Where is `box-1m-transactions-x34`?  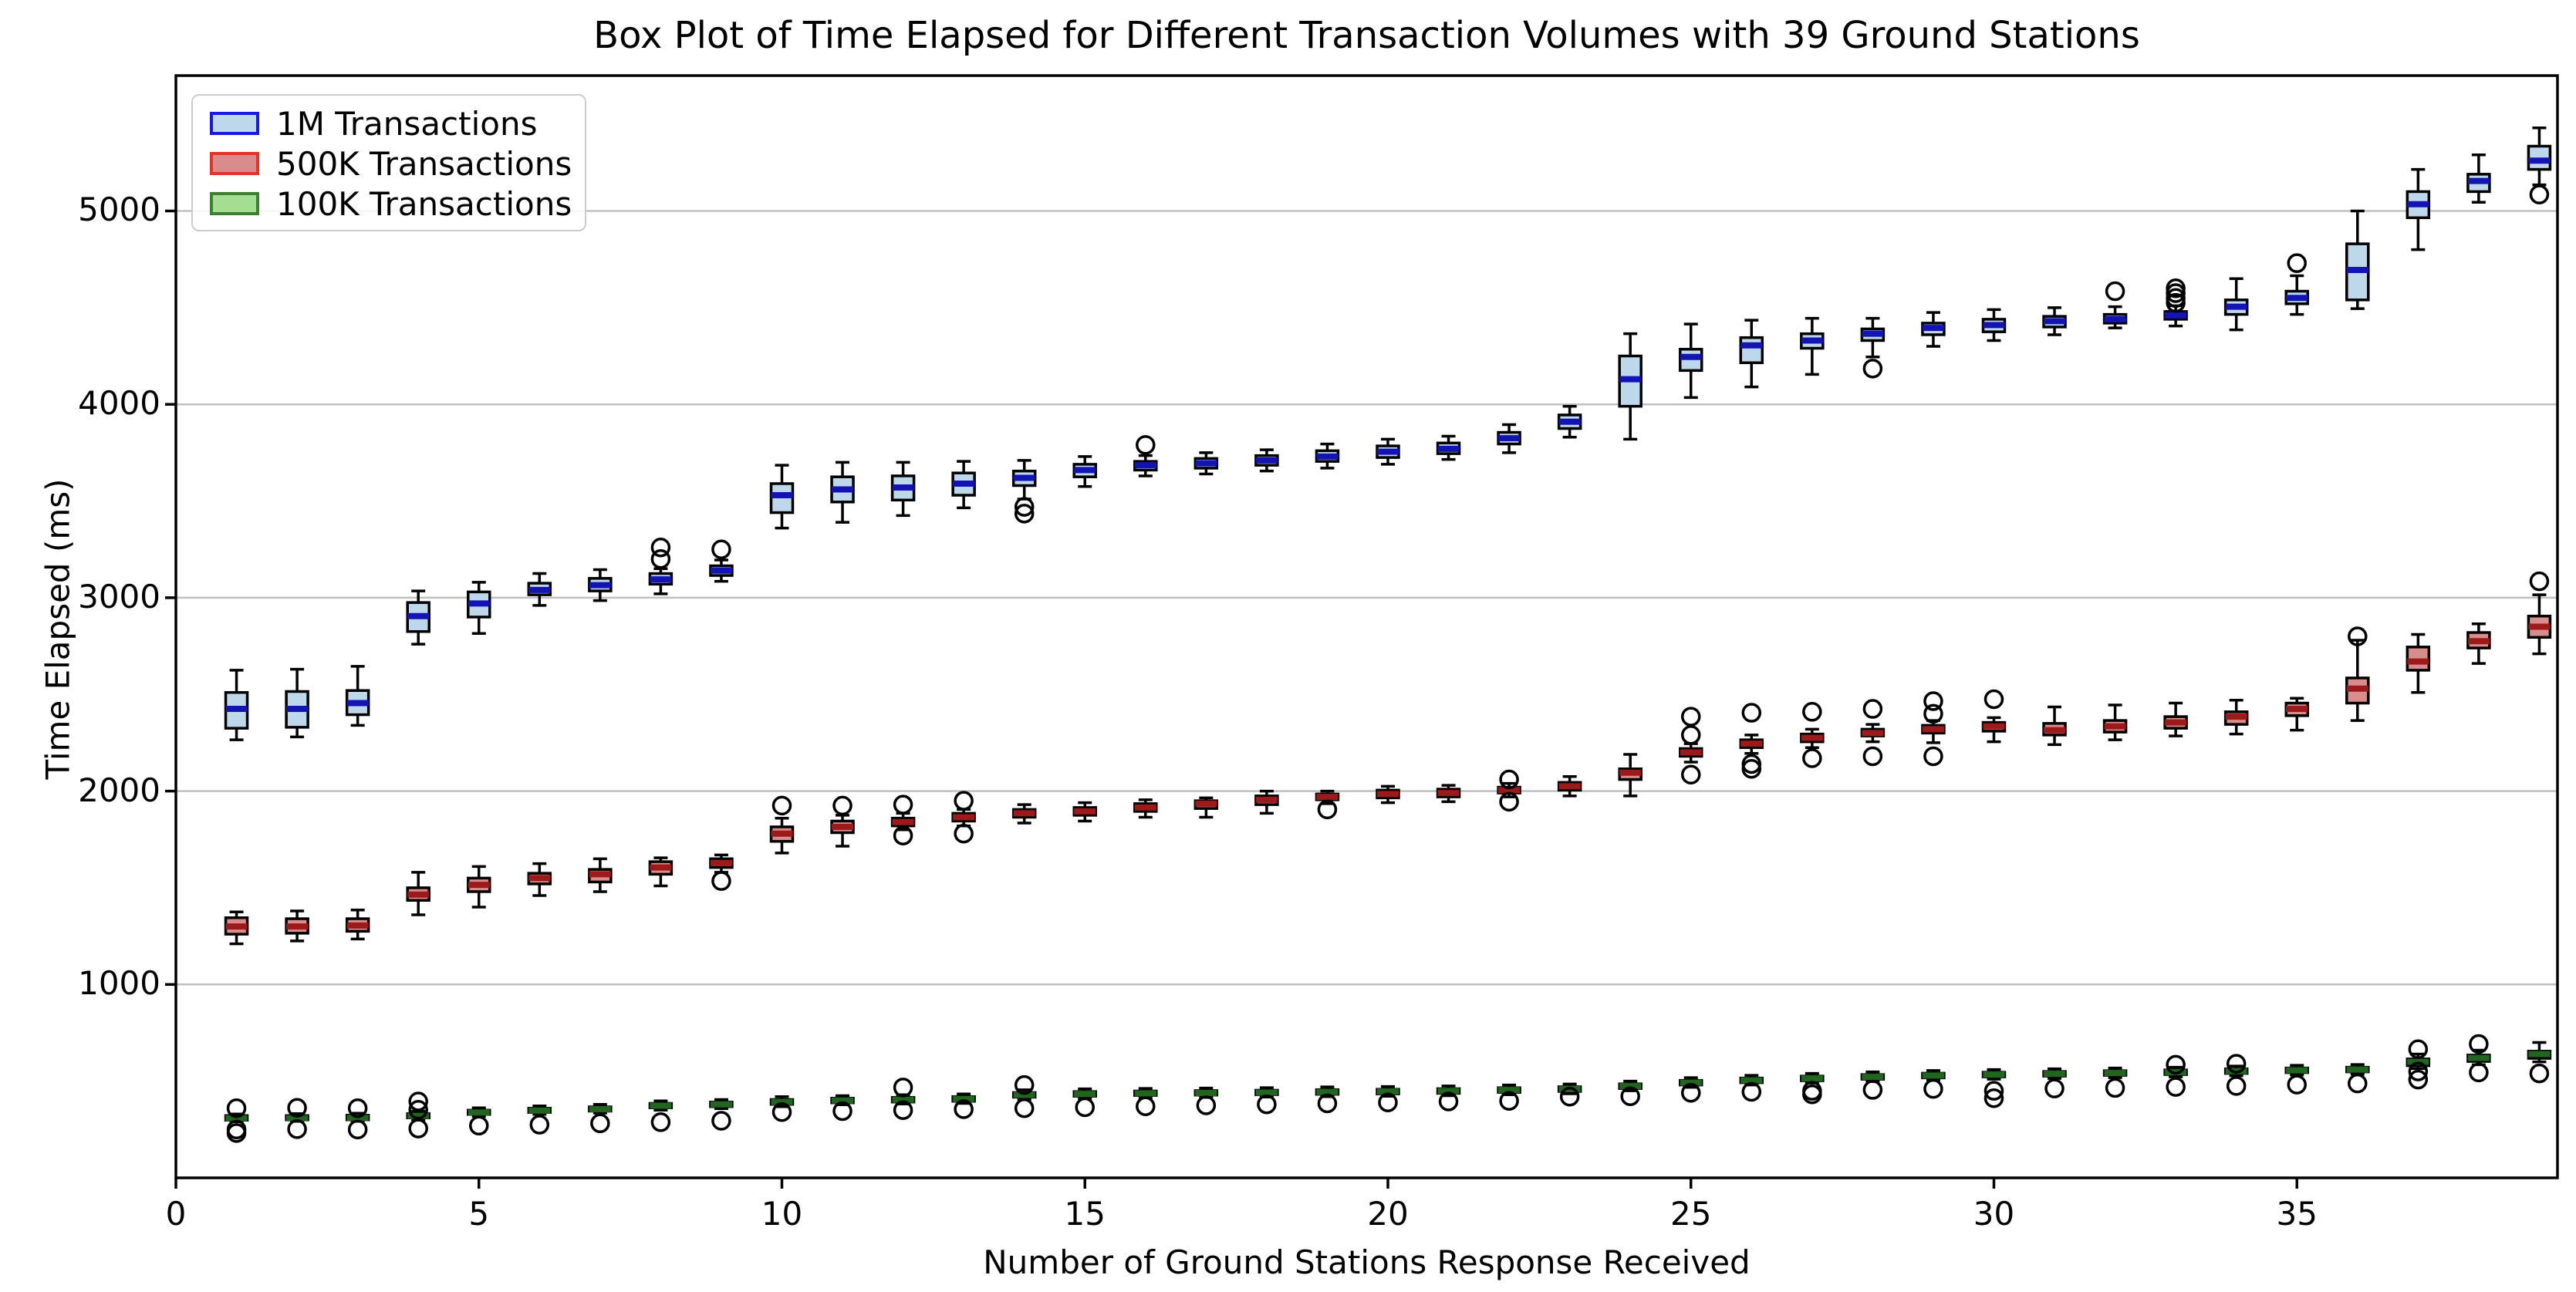 box-1m-transactions-x34 is located at coordinates (2236, 304).